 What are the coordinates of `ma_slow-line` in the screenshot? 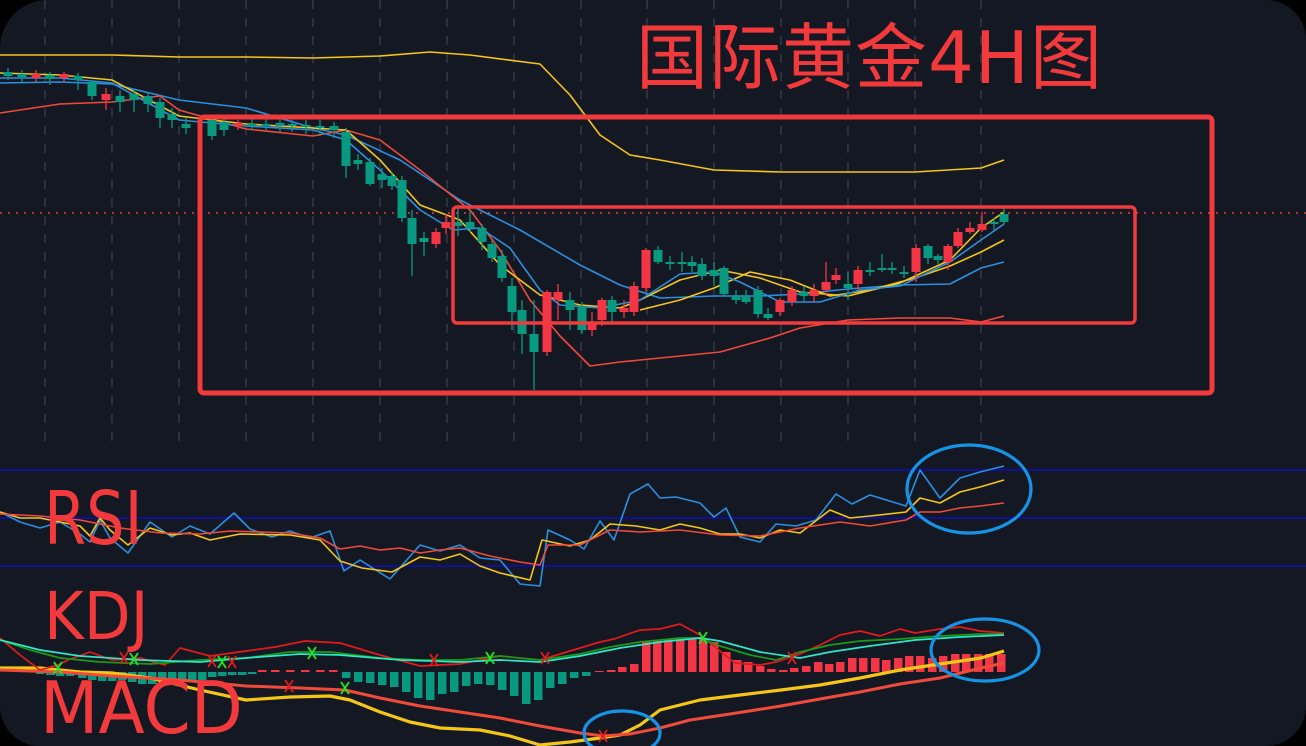 It's located at (822, 275).